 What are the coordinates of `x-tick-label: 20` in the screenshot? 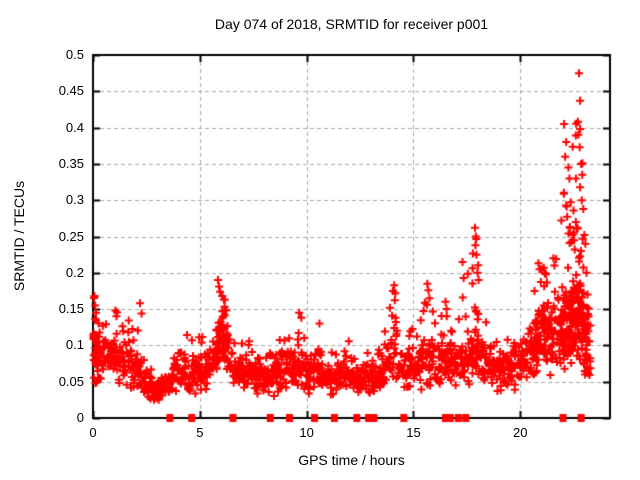 It's located at (520, 432).